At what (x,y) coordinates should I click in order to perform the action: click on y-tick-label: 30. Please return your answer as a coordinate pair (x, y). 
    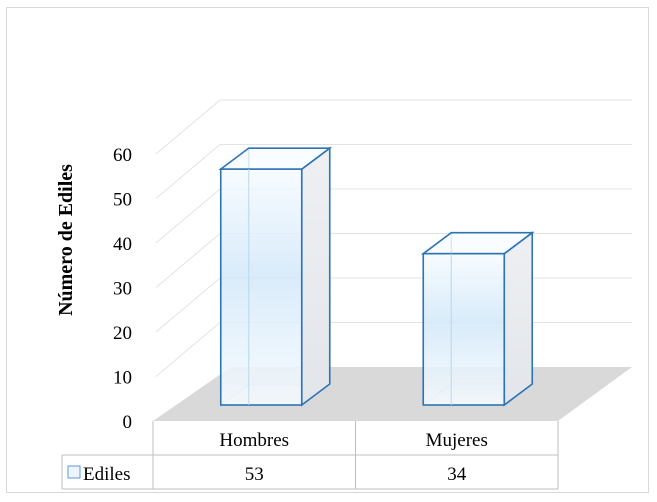
    Looking at the image, I should click on (122, 289).